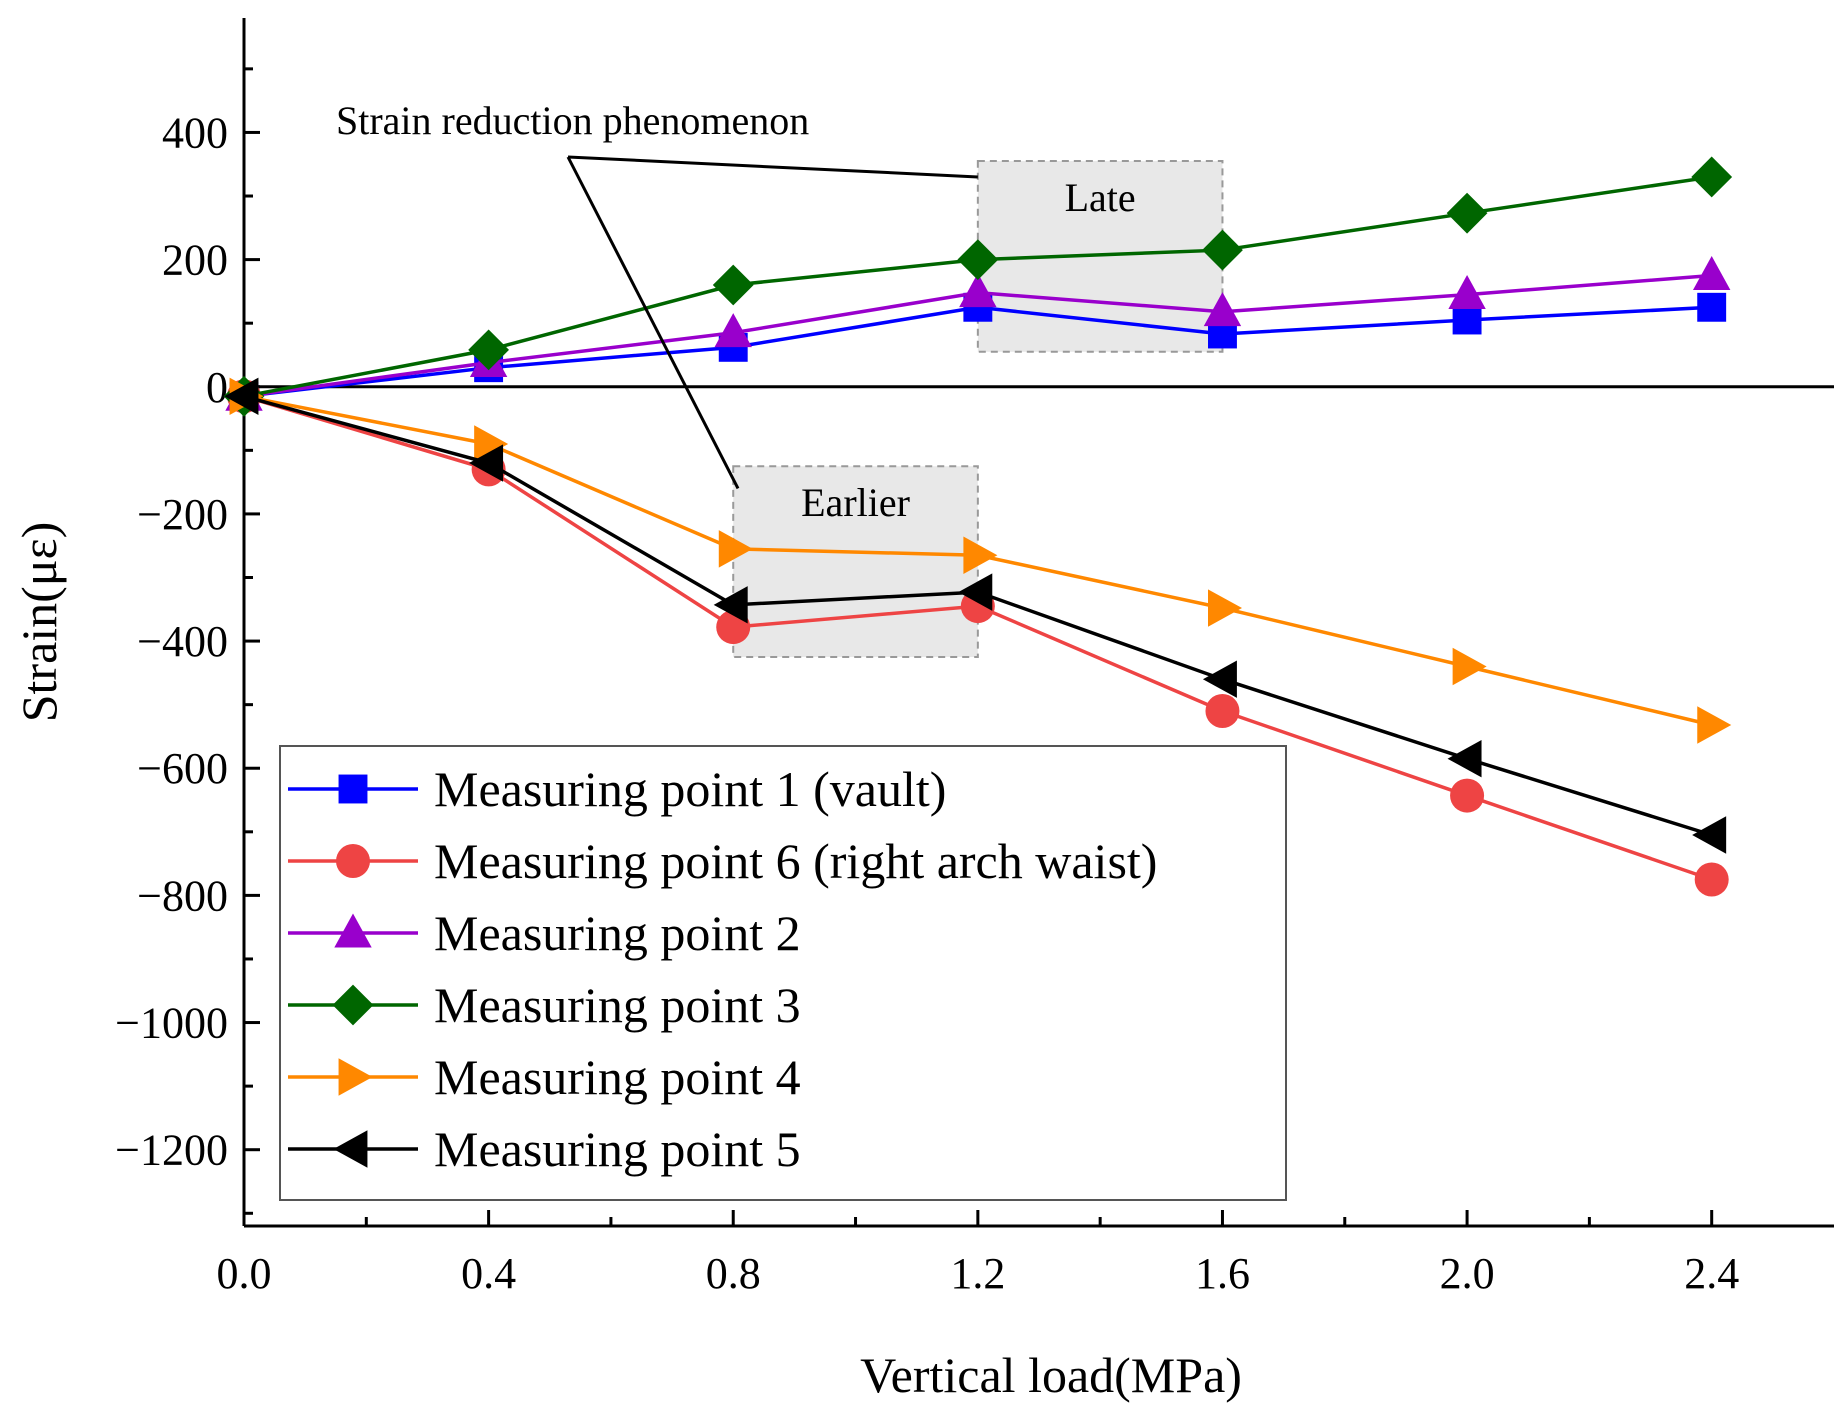 This screenshot has height=1412, width=1842. I want to click on legend-label: Measuring point 2, so click(617, 933).